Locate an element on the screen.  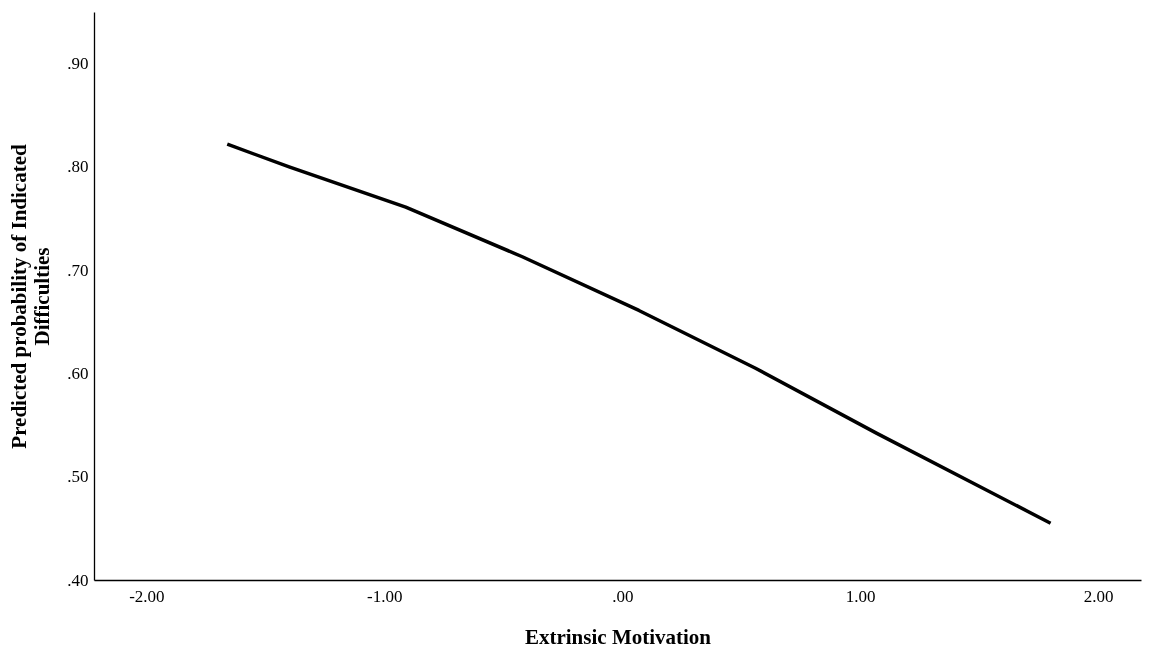
y-tick-label: .90 is located at coordinates (78, 64).